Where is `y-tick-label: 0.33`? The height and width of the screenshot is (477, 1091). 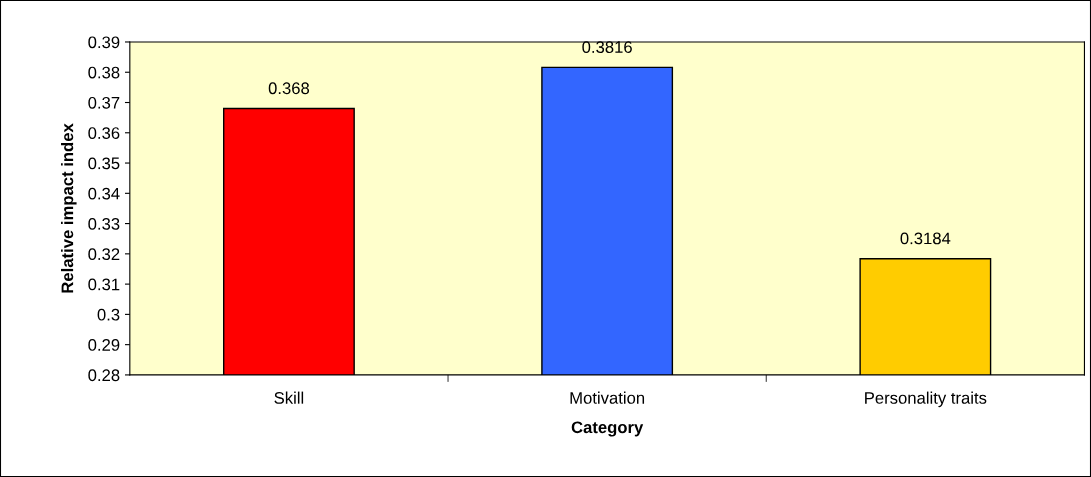
y-tick-label: 0.33 is located at coordinates (104, 223).